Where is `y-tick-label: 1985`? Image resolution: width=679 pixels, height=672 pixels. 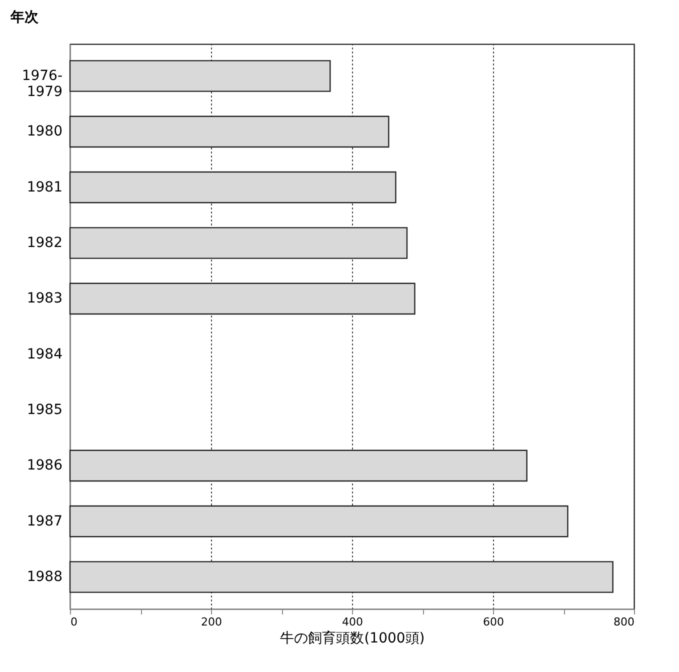
y-tick-label: 1985 is located at coordinates (44, 410).